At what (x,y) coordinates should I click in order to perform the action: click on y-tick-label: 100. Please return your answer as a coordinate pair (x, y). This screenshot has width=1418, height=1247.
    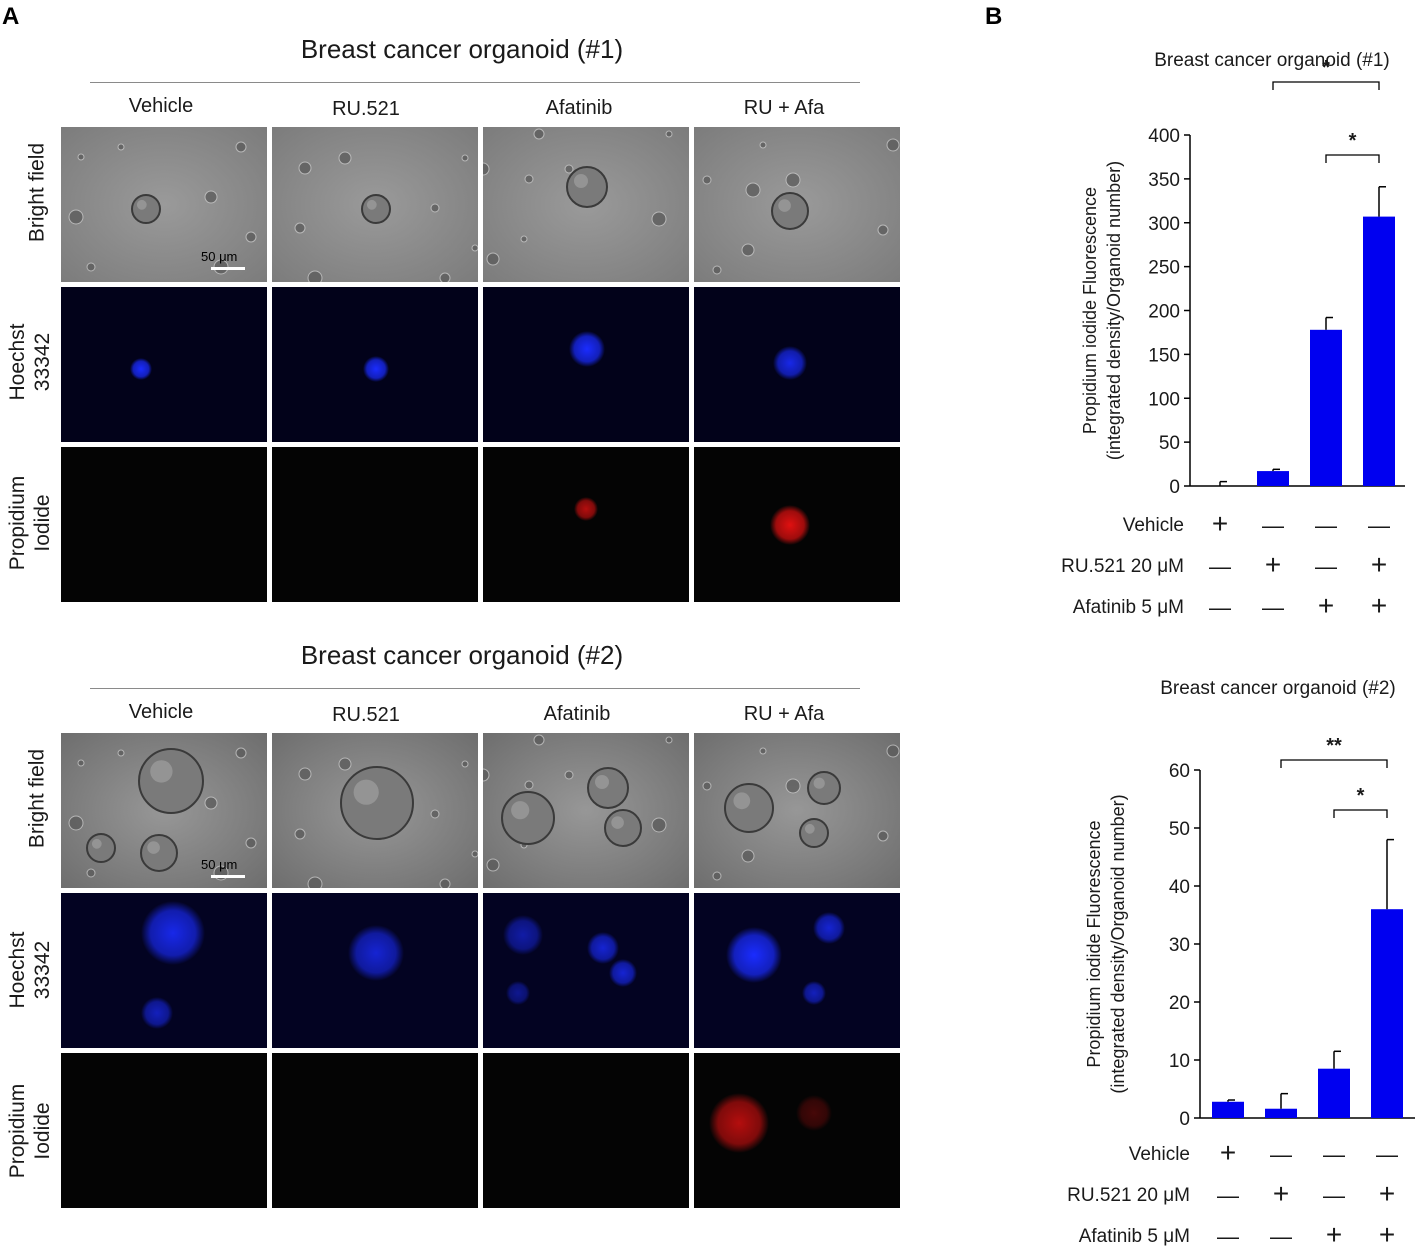
    Looking at the image, I should click on (1164, 399).